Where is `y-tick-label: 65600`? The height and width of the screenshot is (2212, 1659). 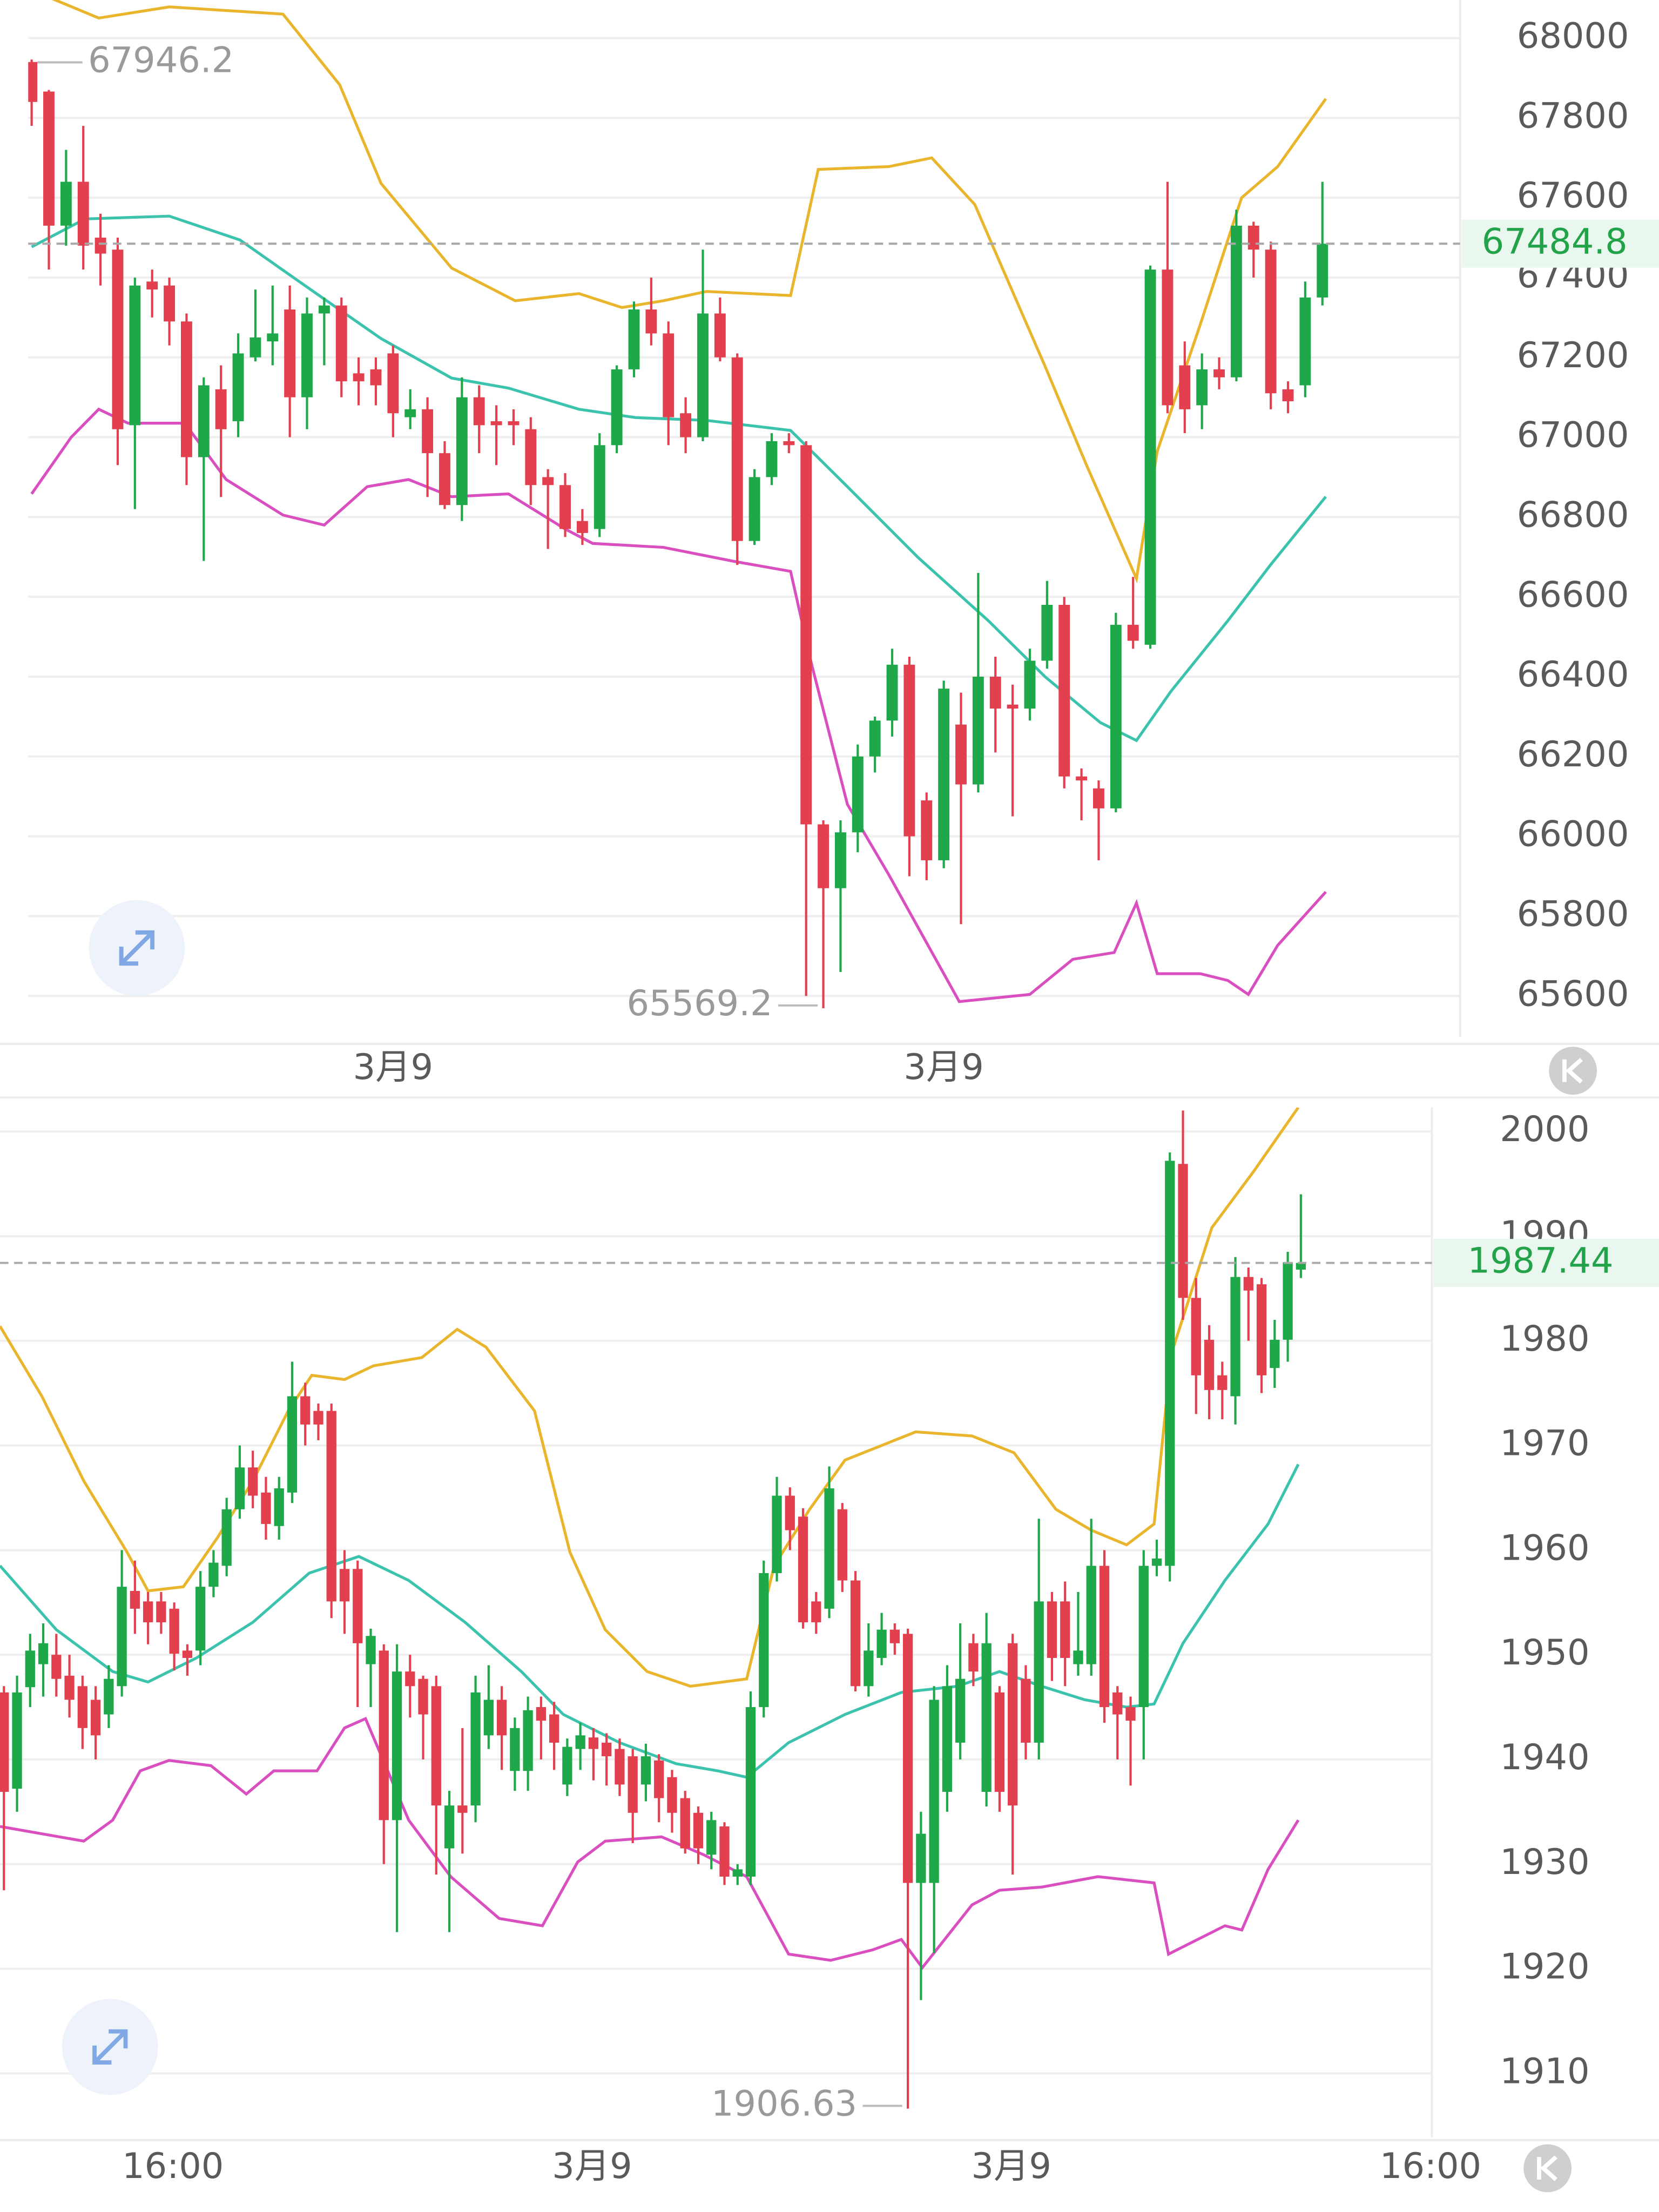 y-tick-label: 65600 is located at coordinates (1573, 993).